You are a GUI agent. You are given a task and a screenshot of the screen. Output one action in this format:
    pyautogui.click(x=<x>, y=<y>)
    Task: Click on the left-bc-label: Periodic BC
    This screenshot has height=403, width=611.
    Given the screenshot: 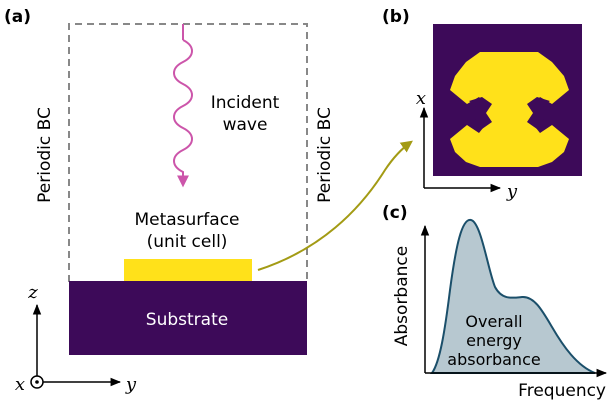 What is the action you would take?
    pyautogui.click(x=45, y=155)
    